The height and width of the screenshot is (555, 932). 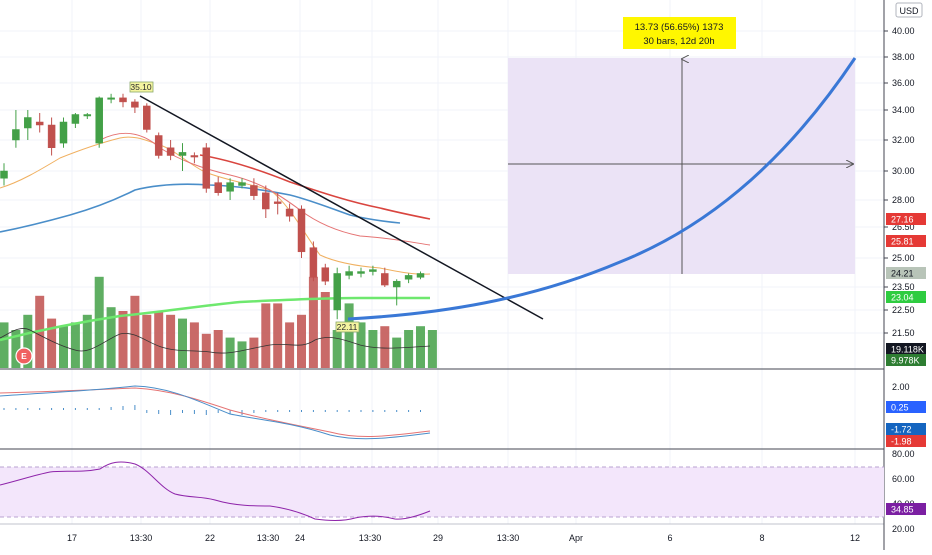 I want to click on svg-text: 34.85, so click(x=902, y=510).